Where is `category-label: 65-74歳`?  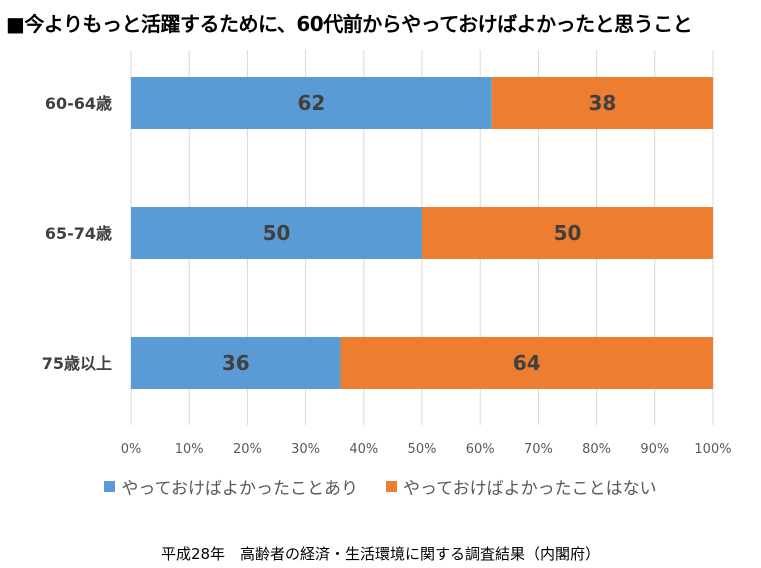 category-label: 65-74歳 is located at coordinates (78, 233).